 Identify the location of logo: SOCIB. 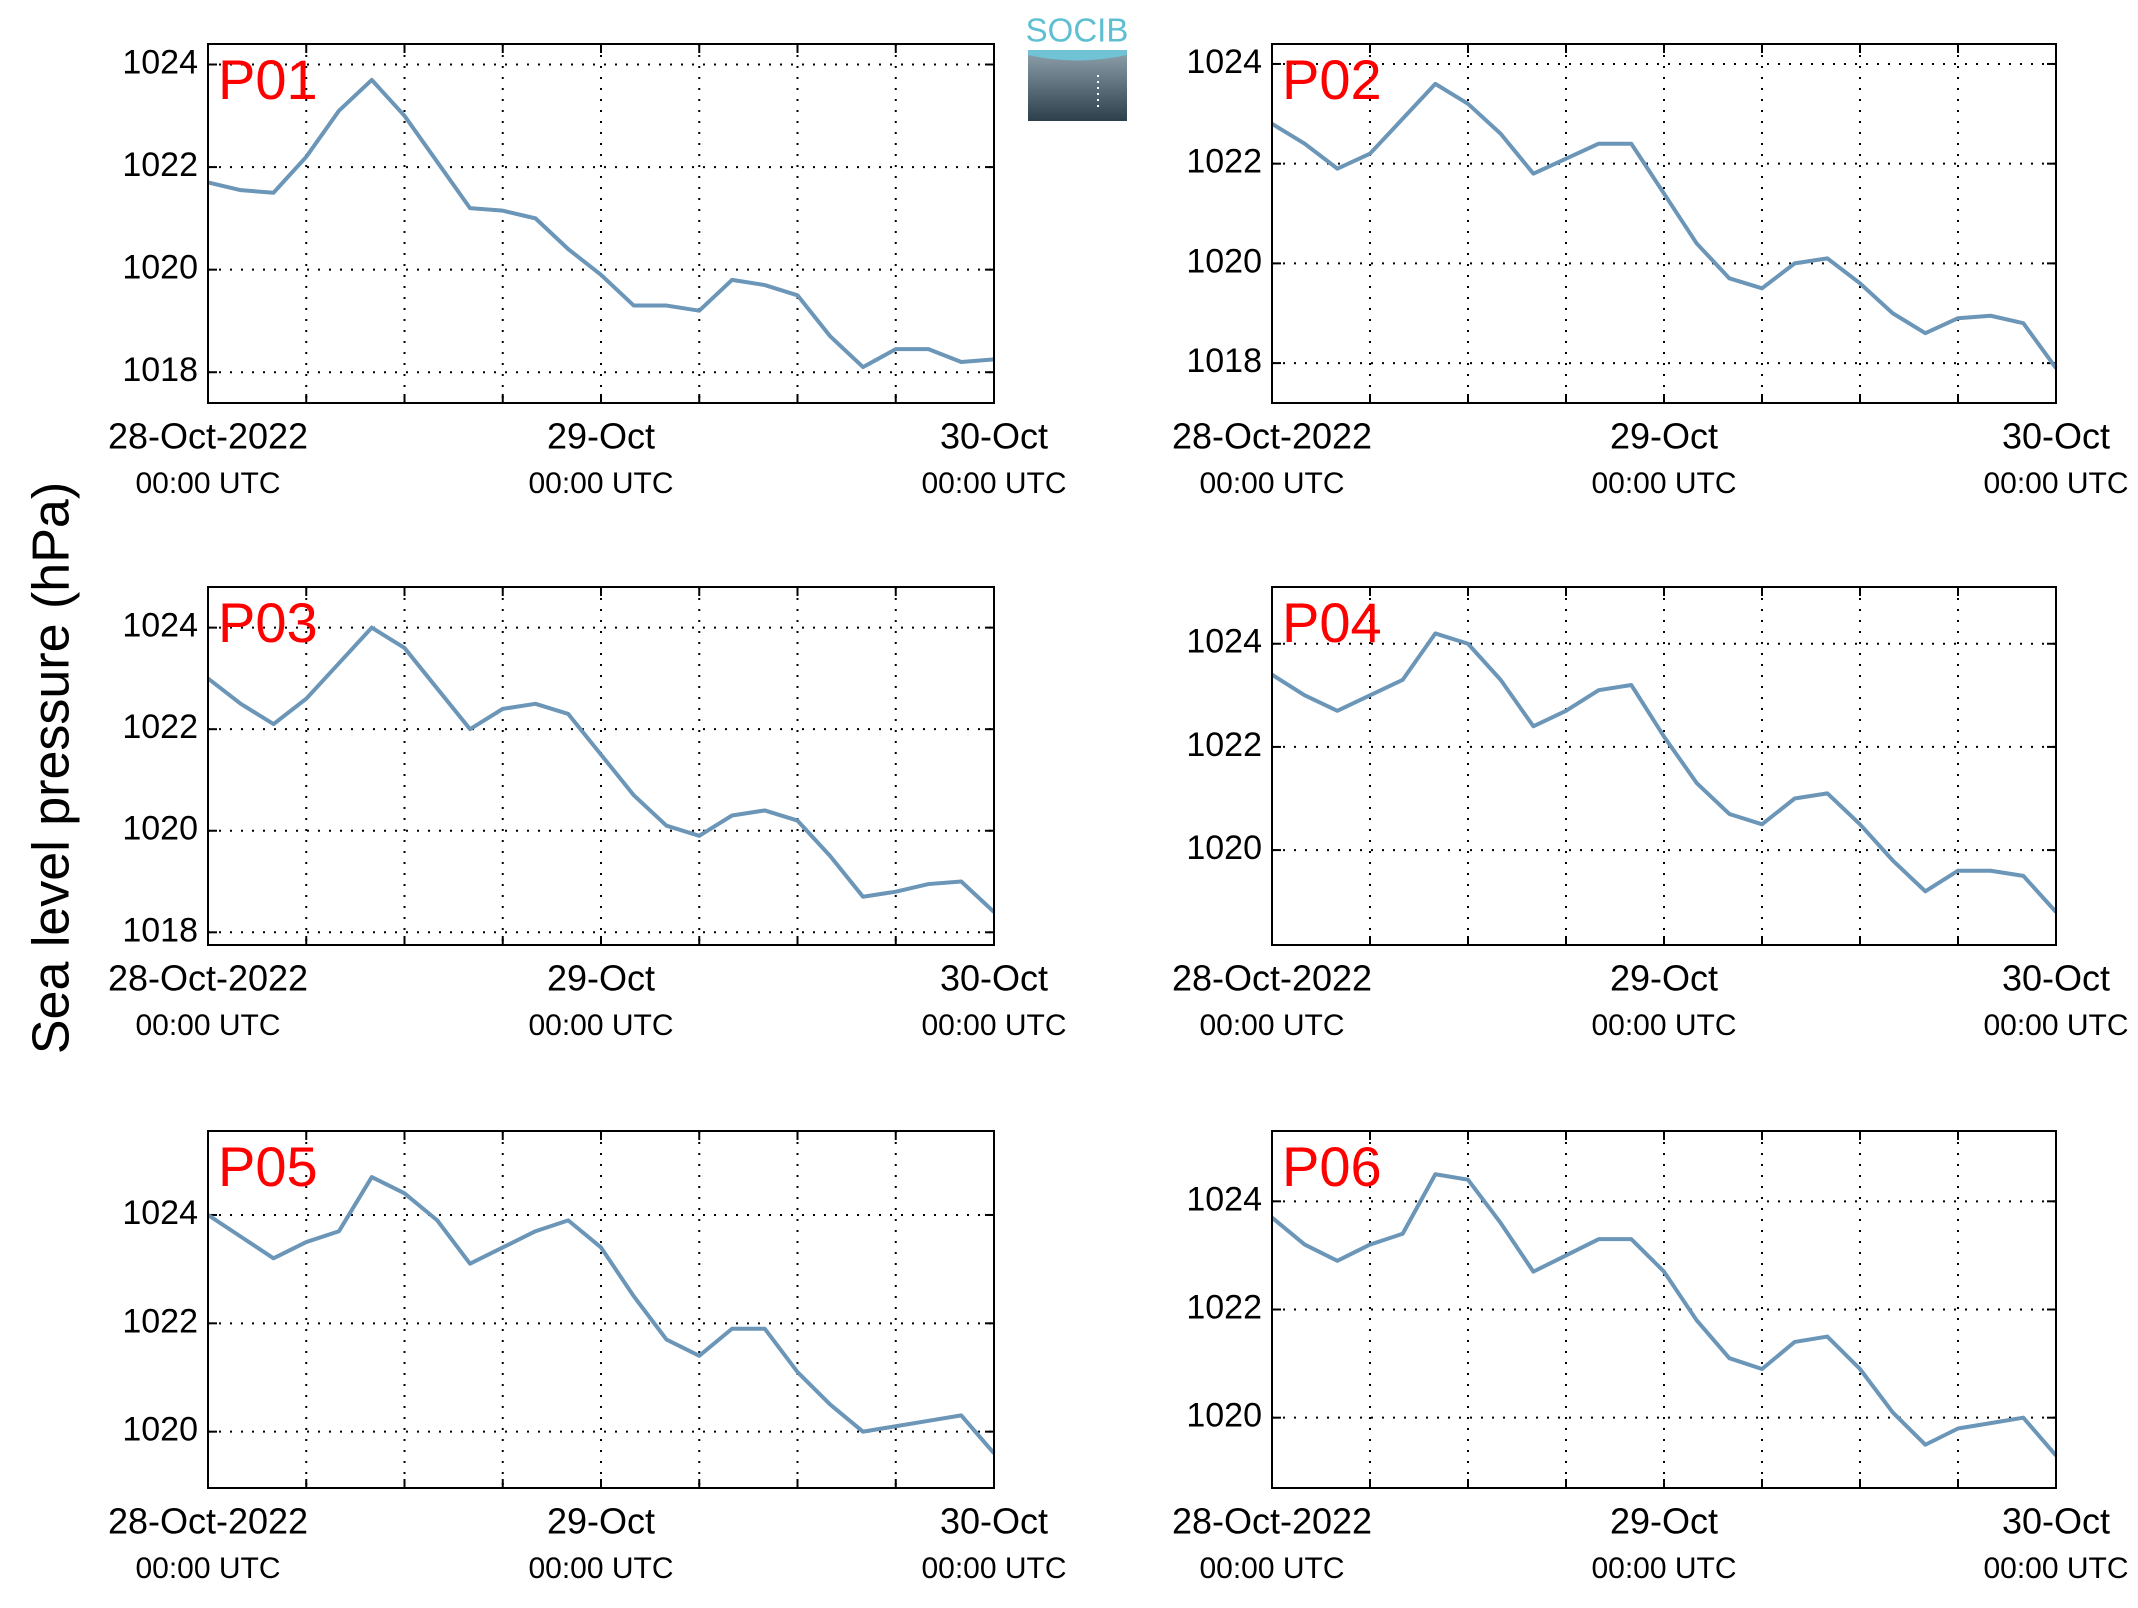
(1077, 66).